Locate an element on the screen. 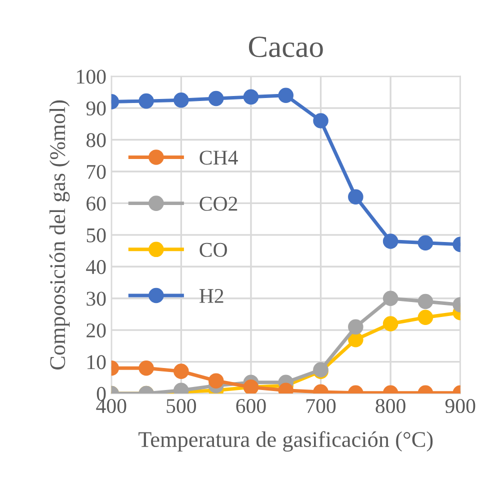 This screenshot has width=495, height=477. x-tick-label: 900 is located at coordinates (460, 406).